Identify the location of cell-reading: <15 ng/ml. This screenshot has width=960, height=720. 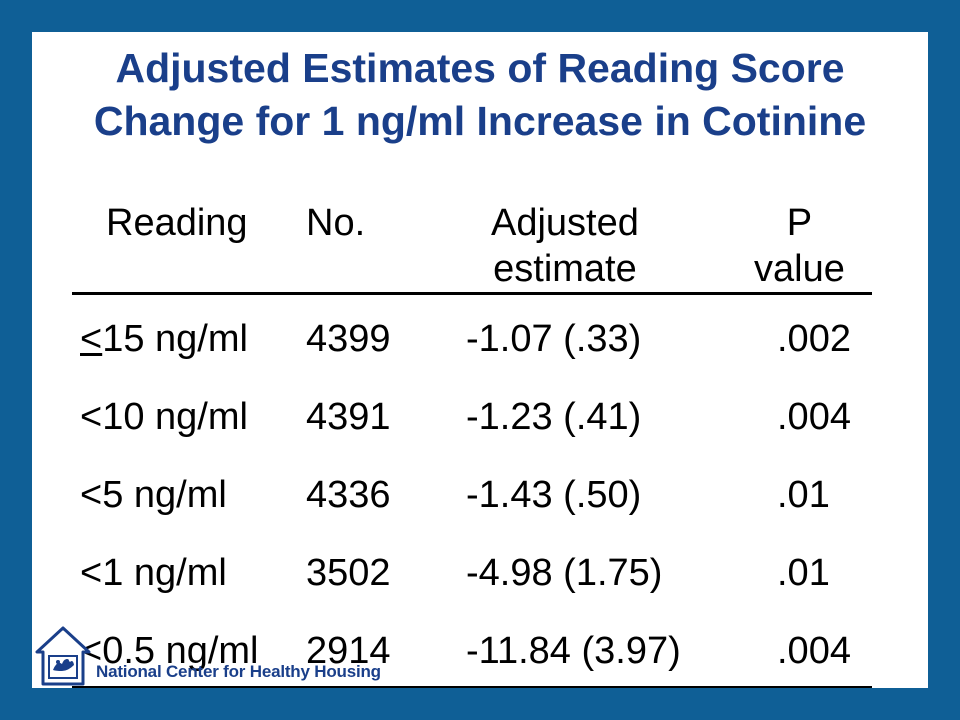
(164, 339).